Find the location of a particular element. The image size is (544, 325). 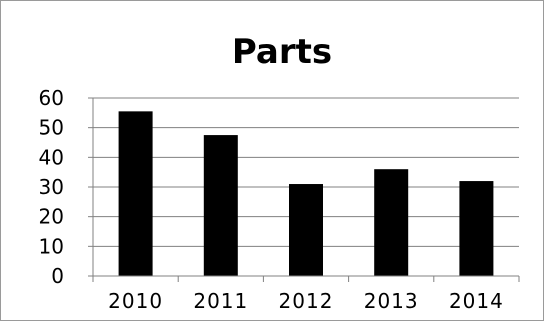

y-tick-label: 10 is located at coordinates (51, 246).